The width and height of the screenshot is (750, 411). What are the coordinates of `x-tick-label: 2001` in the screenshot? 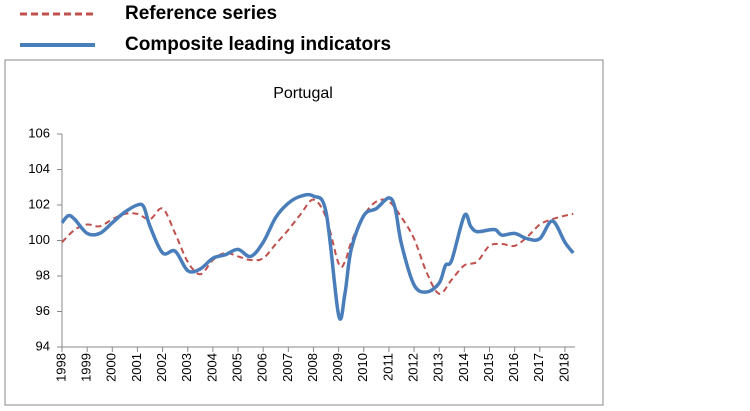 It's located at (136, 367).